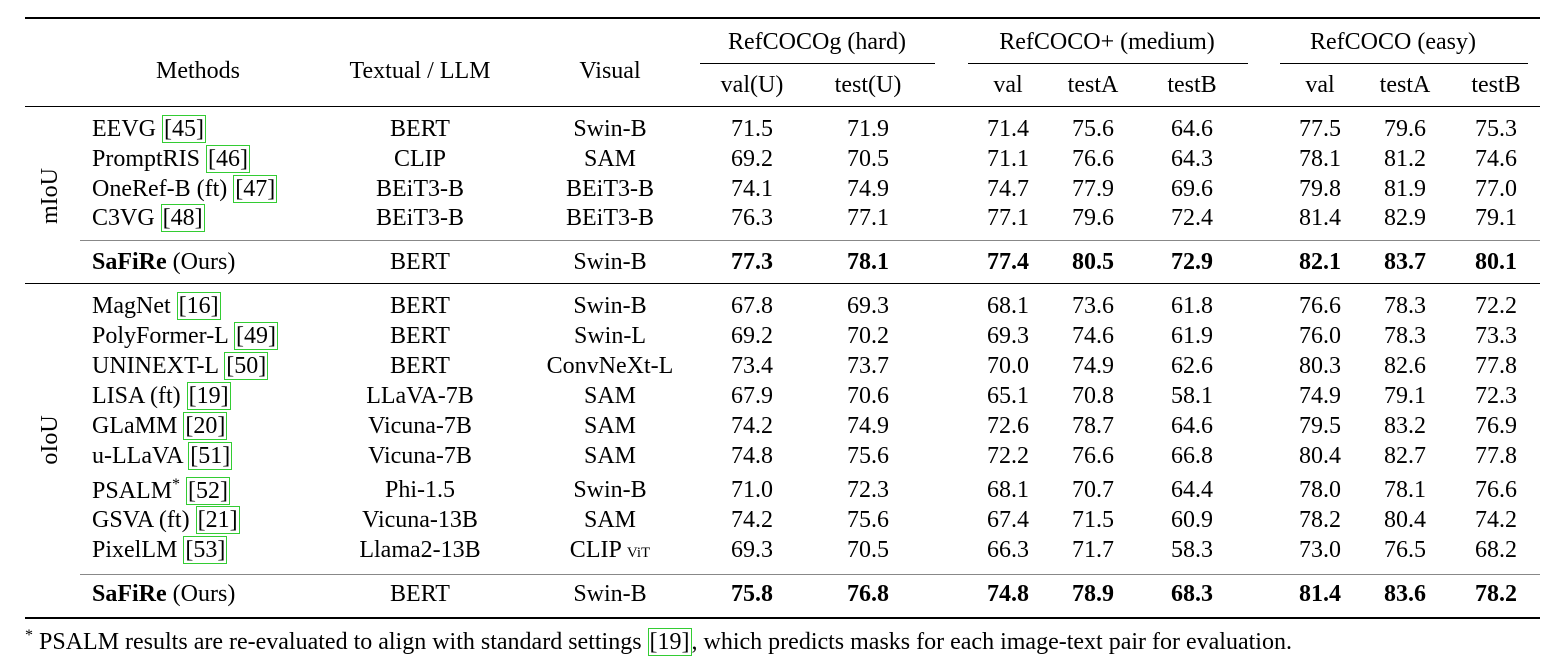 The width and height of the screenshot is (1548, 672). What do you see at coordinates (1405, 426) in the screenshot?
I see `value-cell: 83.2` at bounding box center [1405, 426].